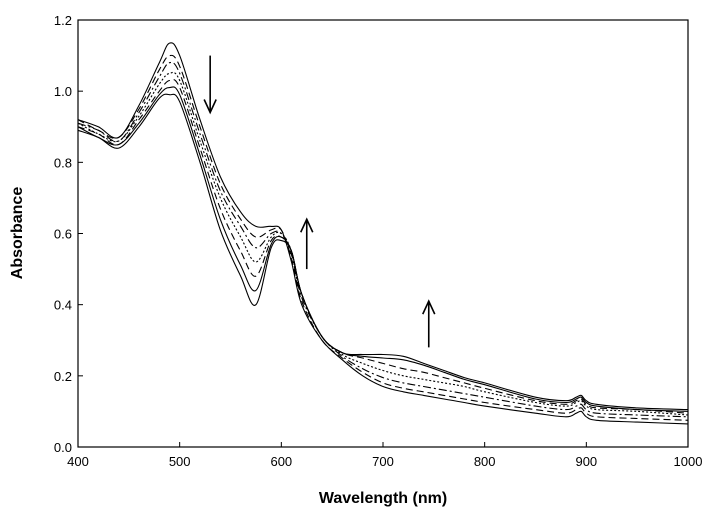  I want to click on x-tick-label: 1000, so click(688, 461).